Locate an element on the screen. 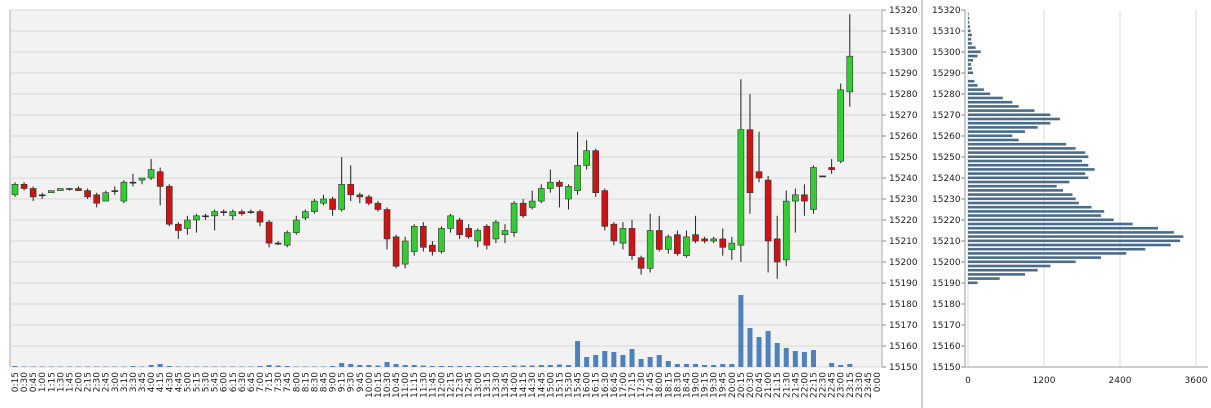 The width and height of the screenshot is (1211, 408). x-tick-label: 22:30 is located at coordinates (824, 385).